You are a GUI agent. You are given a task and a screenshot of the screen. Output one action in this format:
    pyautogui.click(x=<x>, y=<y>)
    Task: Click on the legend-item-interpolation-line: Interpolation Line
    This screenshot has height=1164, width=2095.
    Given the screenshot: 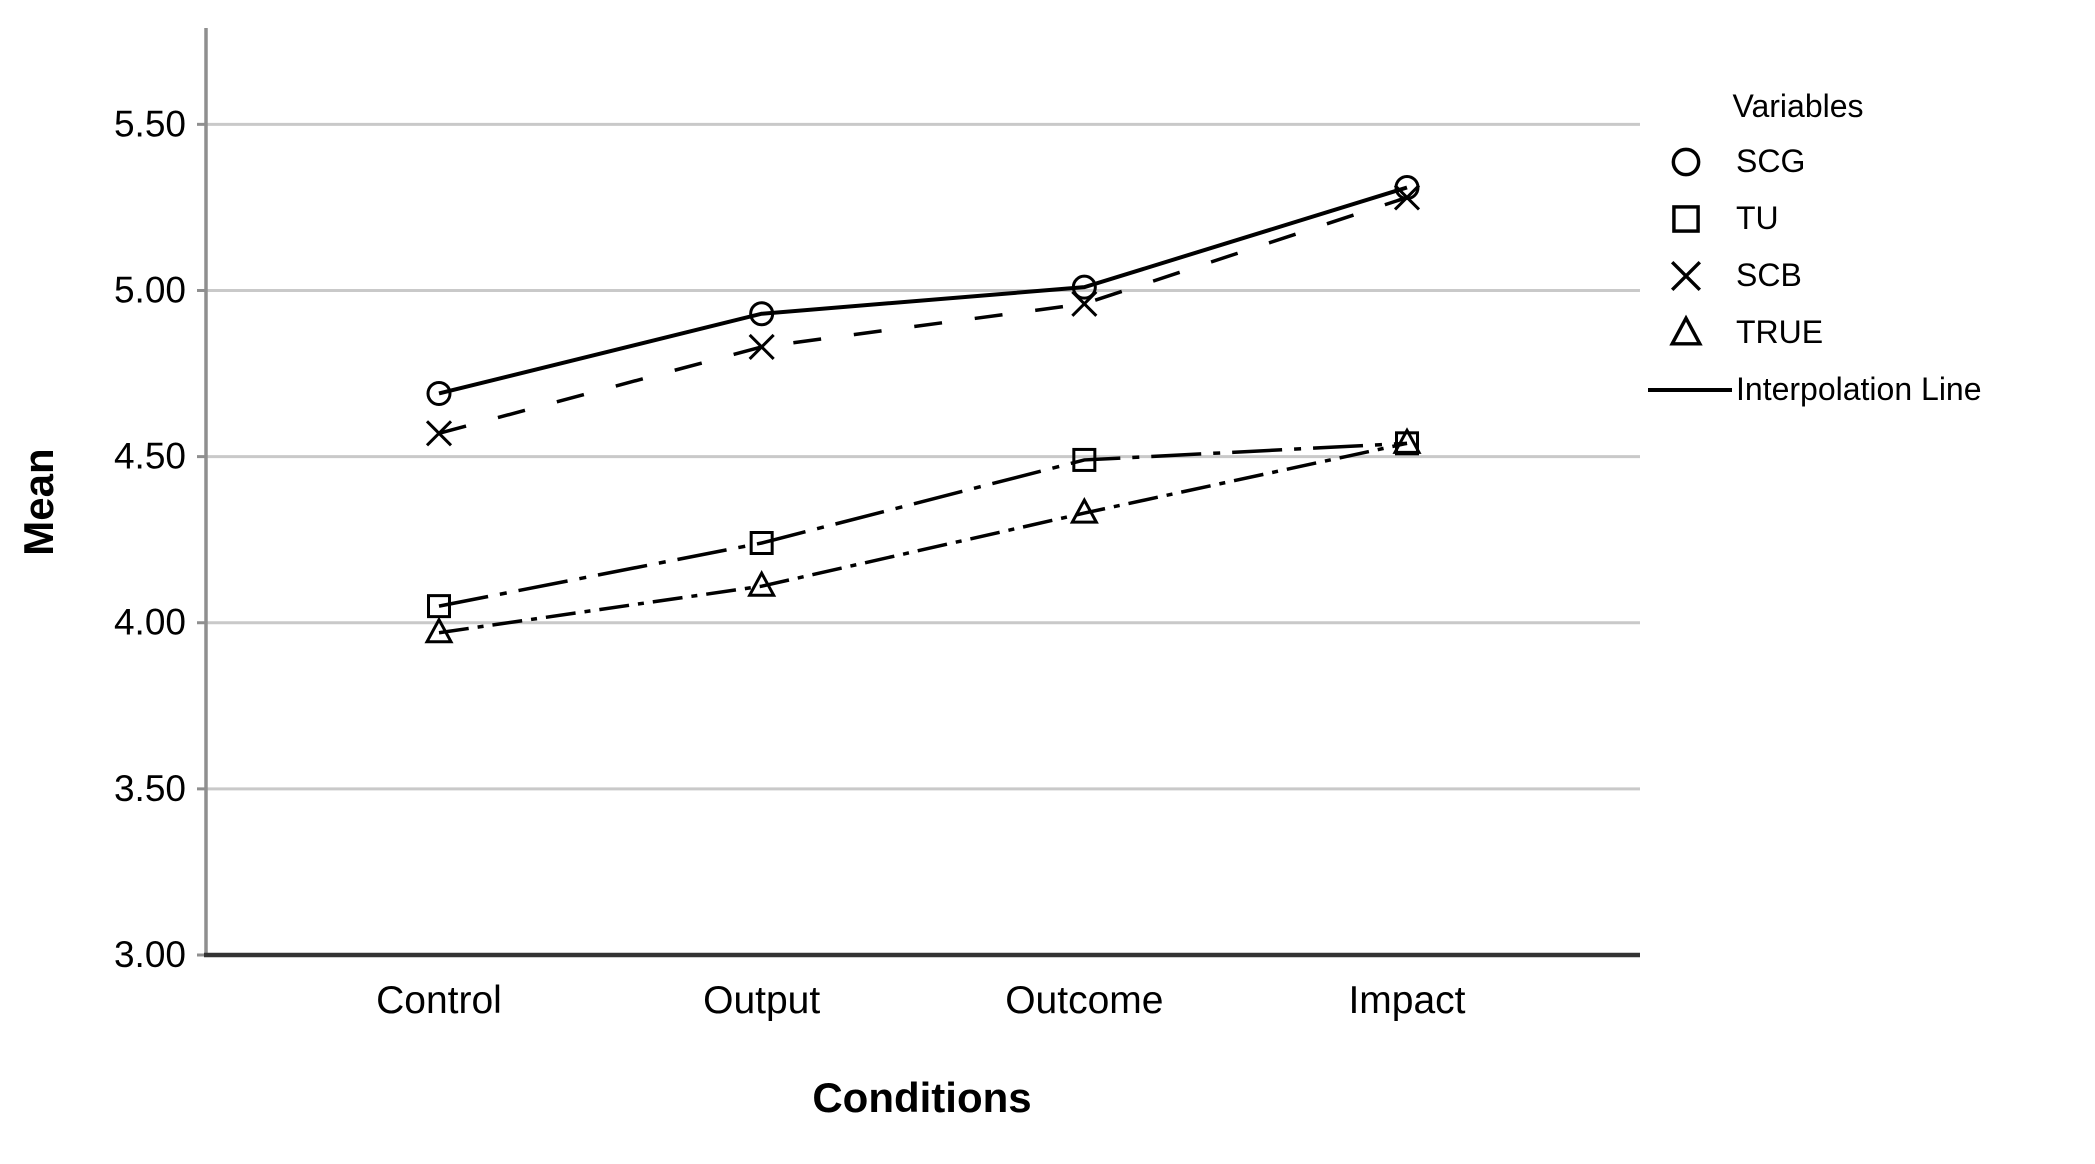 What is the action you would take?
    pyautogui.click(x=1848, y=389)
    